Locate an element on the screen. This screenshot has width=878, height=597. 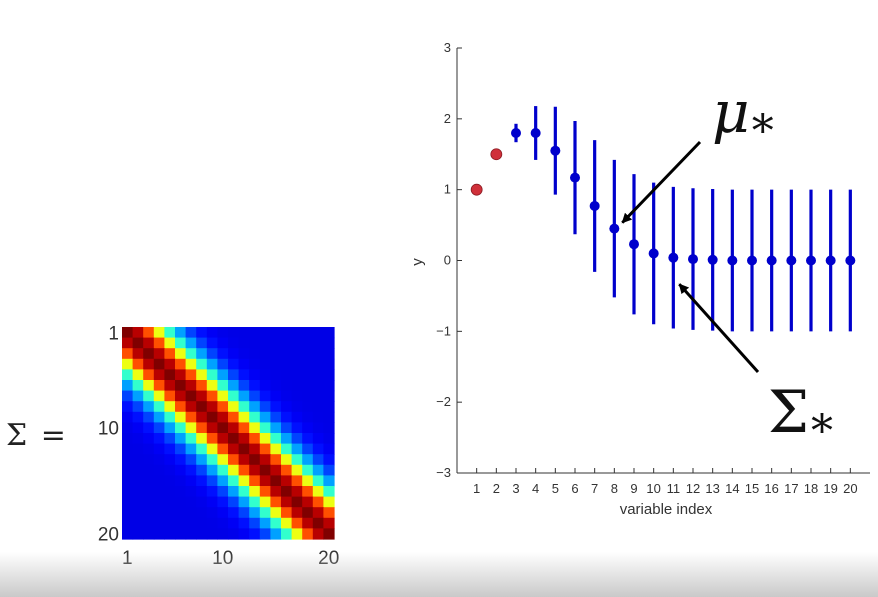
x-tick-label: 2 is located at coordinates (496, 488).